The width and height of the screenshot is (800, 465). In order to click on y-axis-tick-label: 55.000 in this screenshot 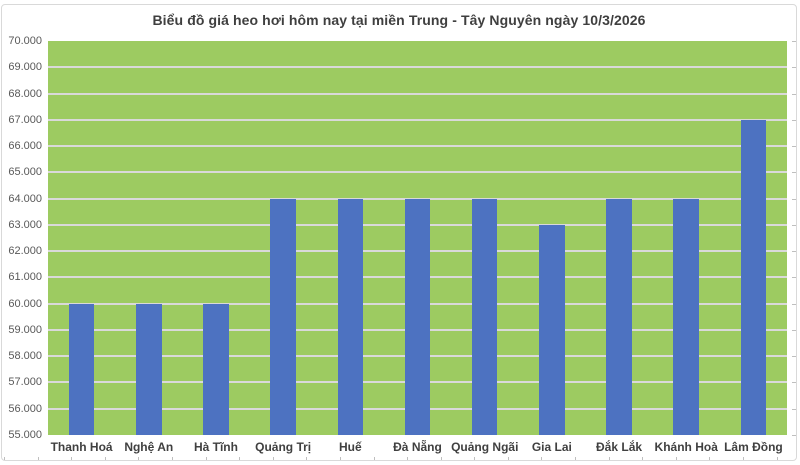, I will do `click(25, 435)`.